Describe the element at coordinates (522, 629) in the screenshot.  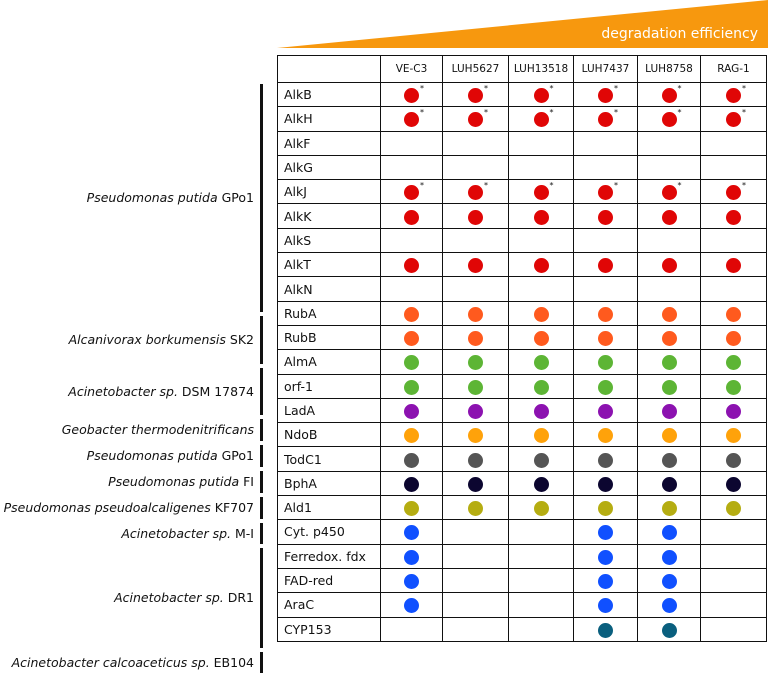
I see `gene-row: CYP153` at that location.